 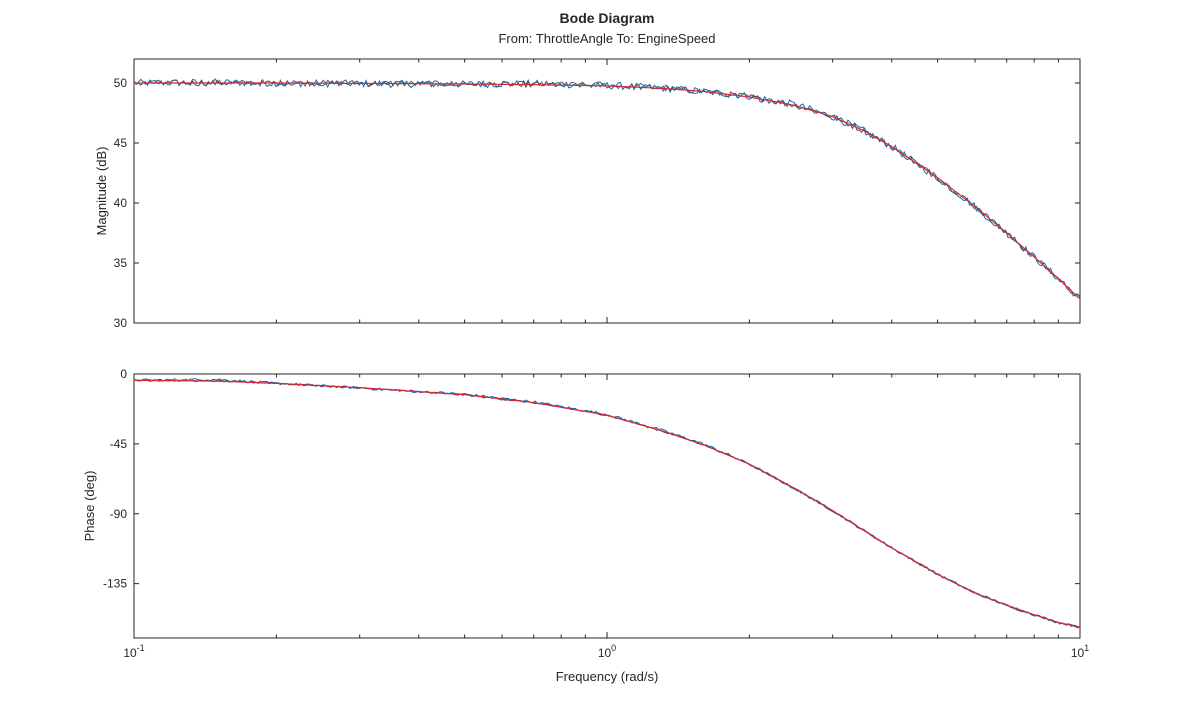 I want to click on chart-subtitle: From: ThrottleAngle To: EngineSpeed, so click(x=606, y=38).